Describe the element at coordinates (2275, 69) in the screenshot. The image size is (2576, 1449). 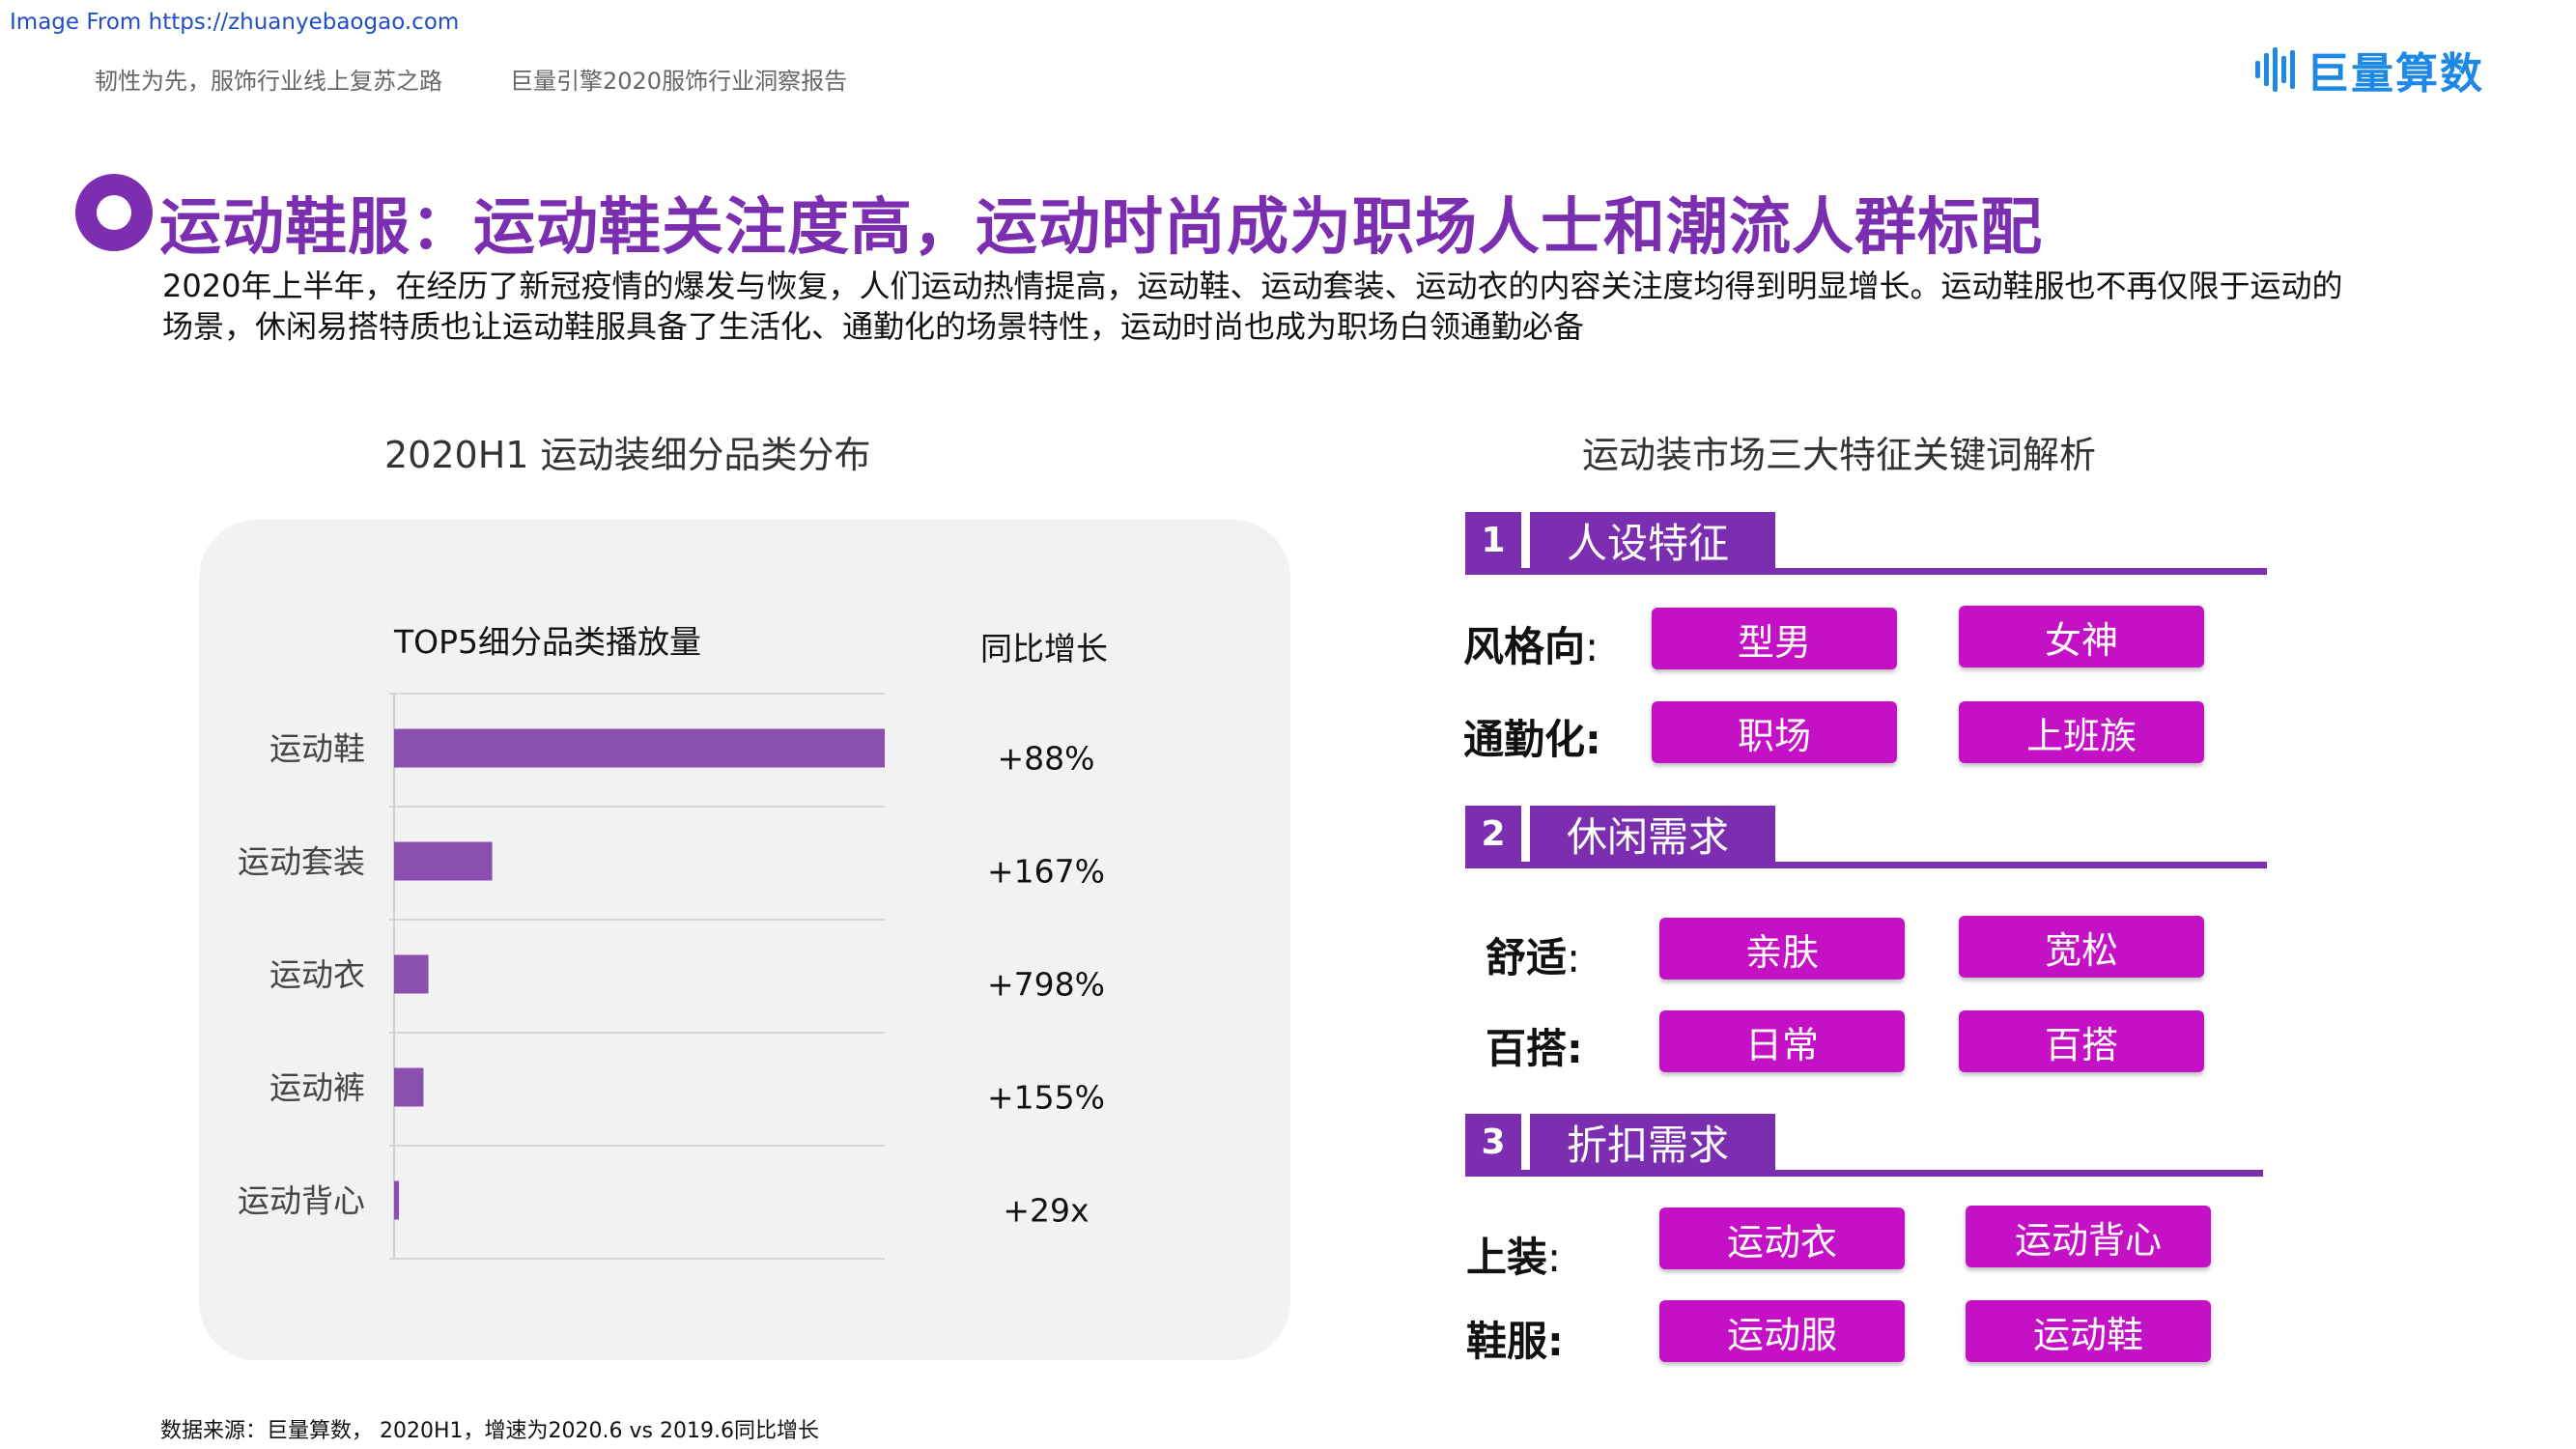
I see `logo-bars-icon` at that location.